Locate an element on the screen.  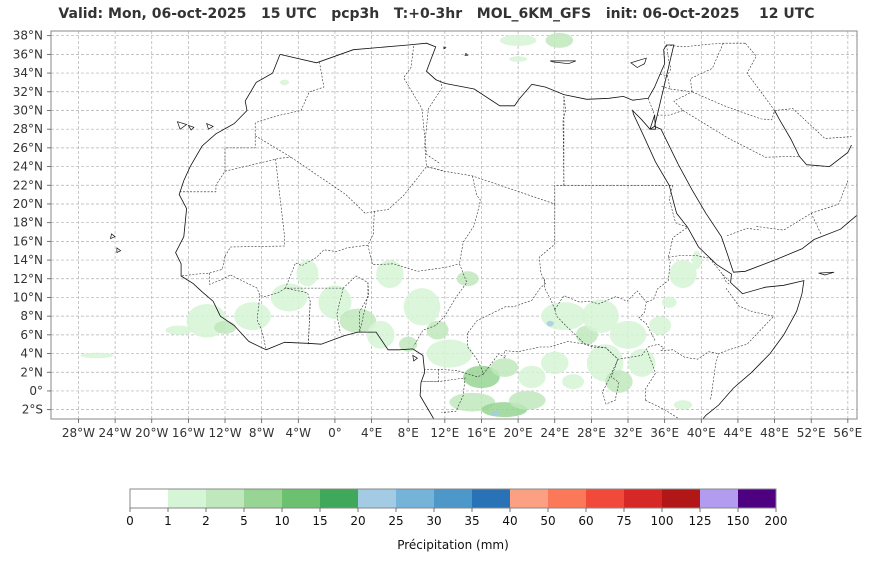
lon-tick-label: 56°E is located at coordinates (847, 433).